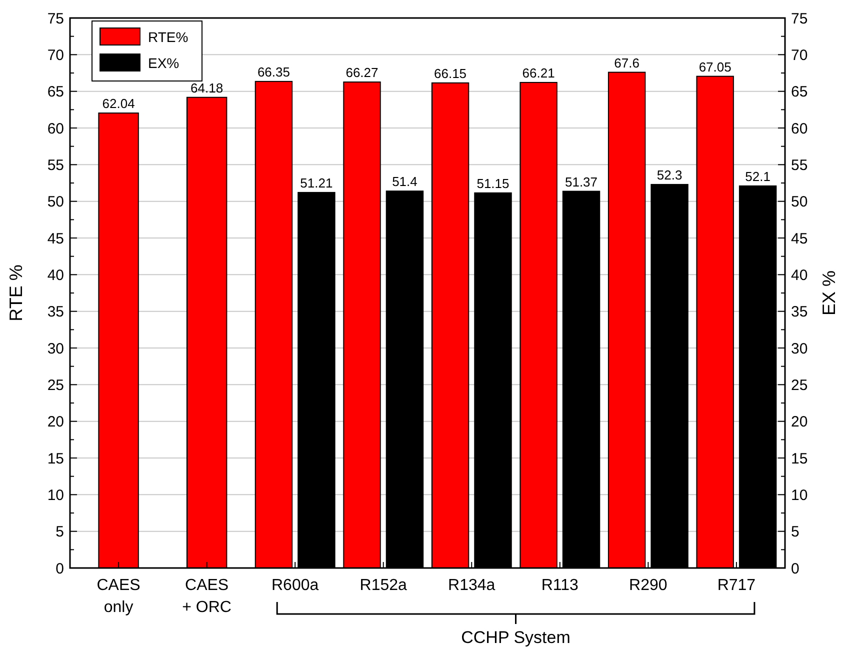 This screenshot has height=659, width=849. What do you see at coordinates (799, 92) in the screenshot?
I see `y2-tick-label: 65` at bounding box center [799, 92].